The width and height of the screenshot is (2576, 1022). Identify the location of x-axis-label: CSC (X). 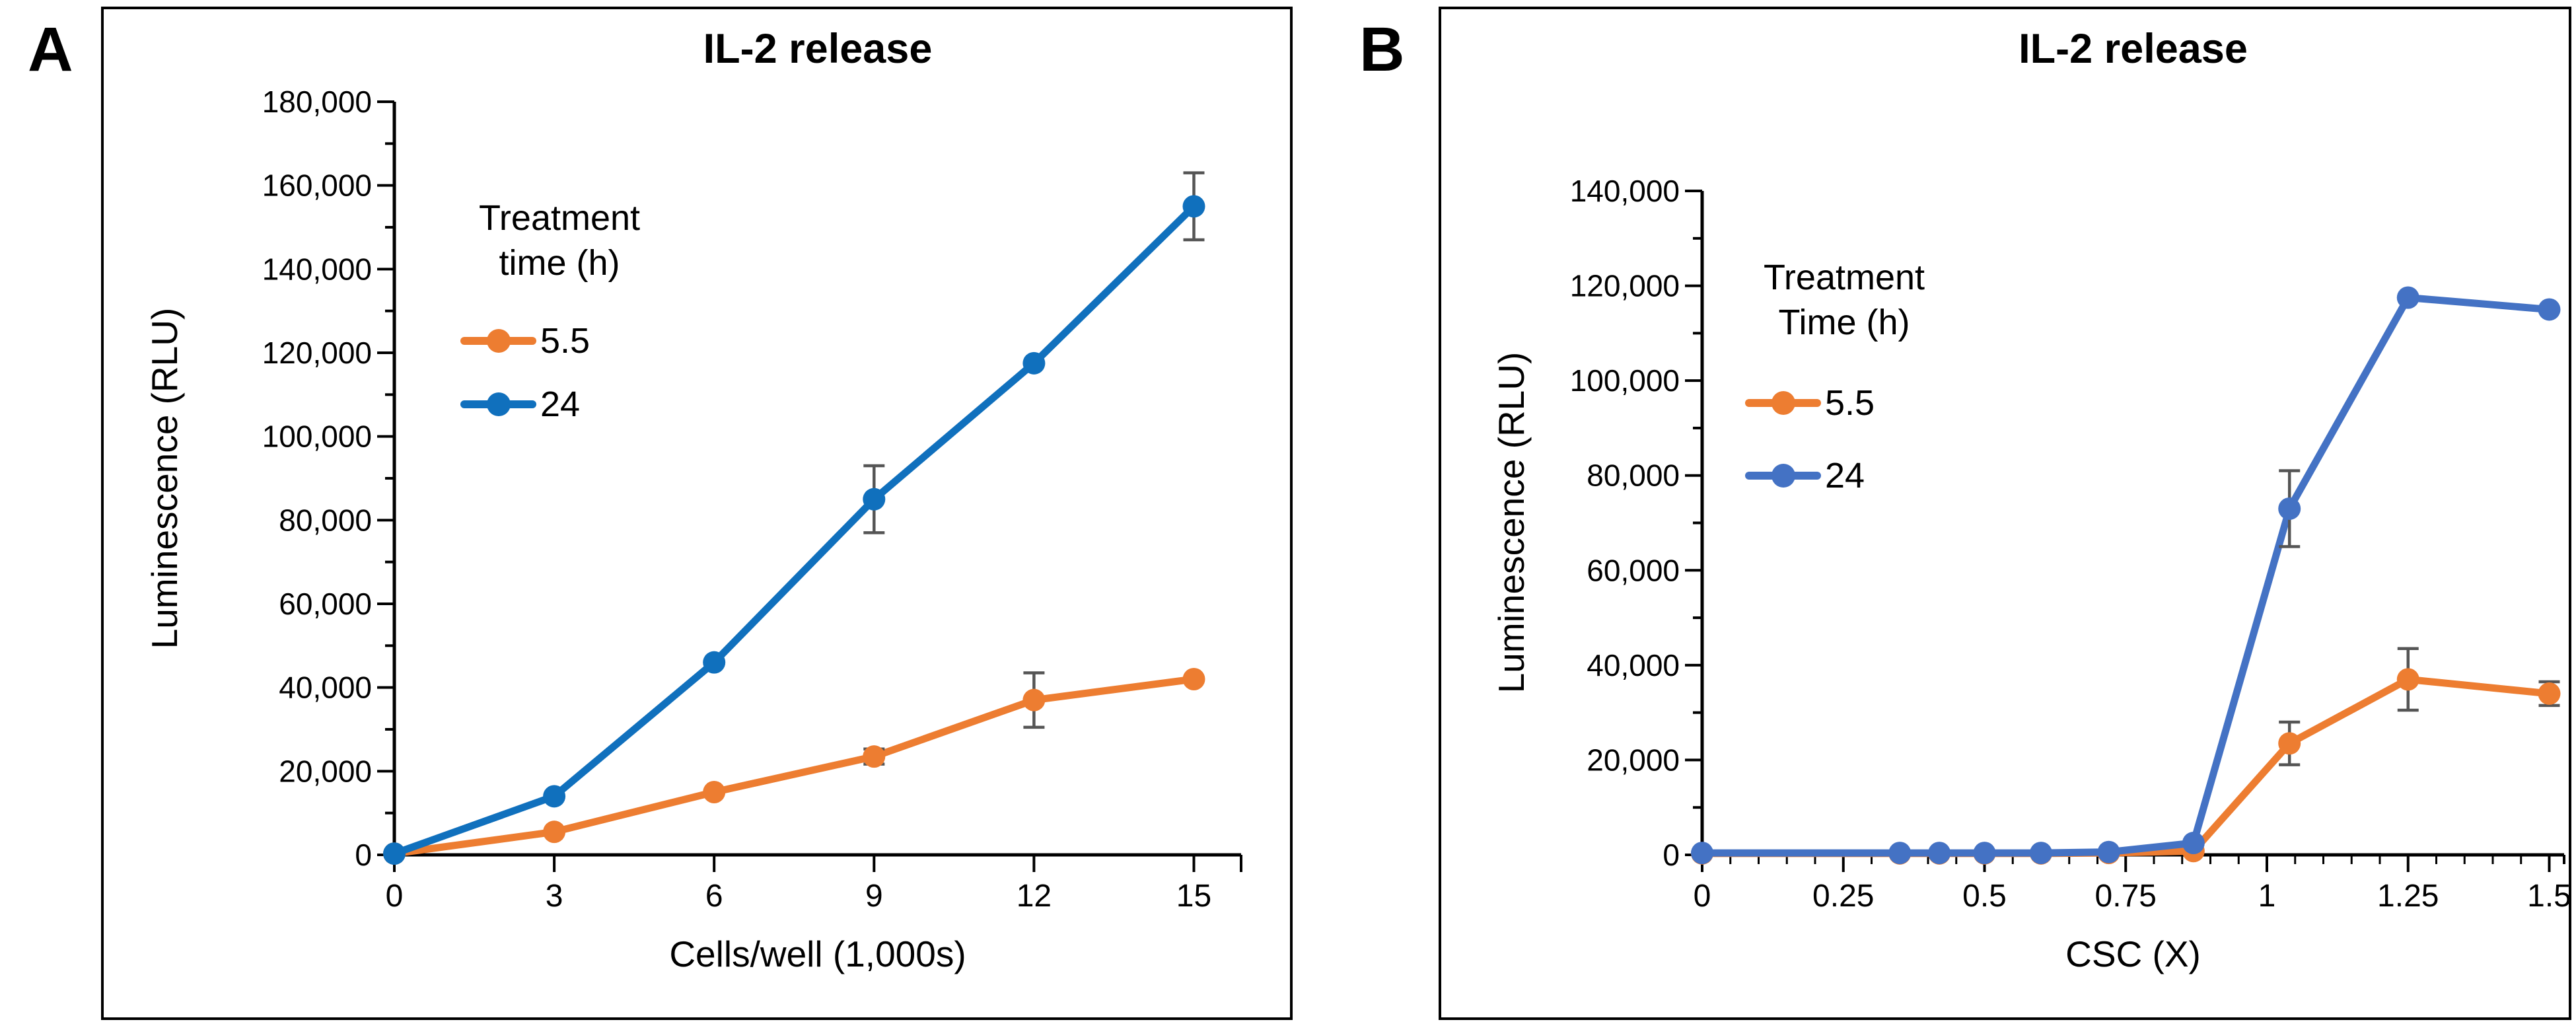
(2133, 953).